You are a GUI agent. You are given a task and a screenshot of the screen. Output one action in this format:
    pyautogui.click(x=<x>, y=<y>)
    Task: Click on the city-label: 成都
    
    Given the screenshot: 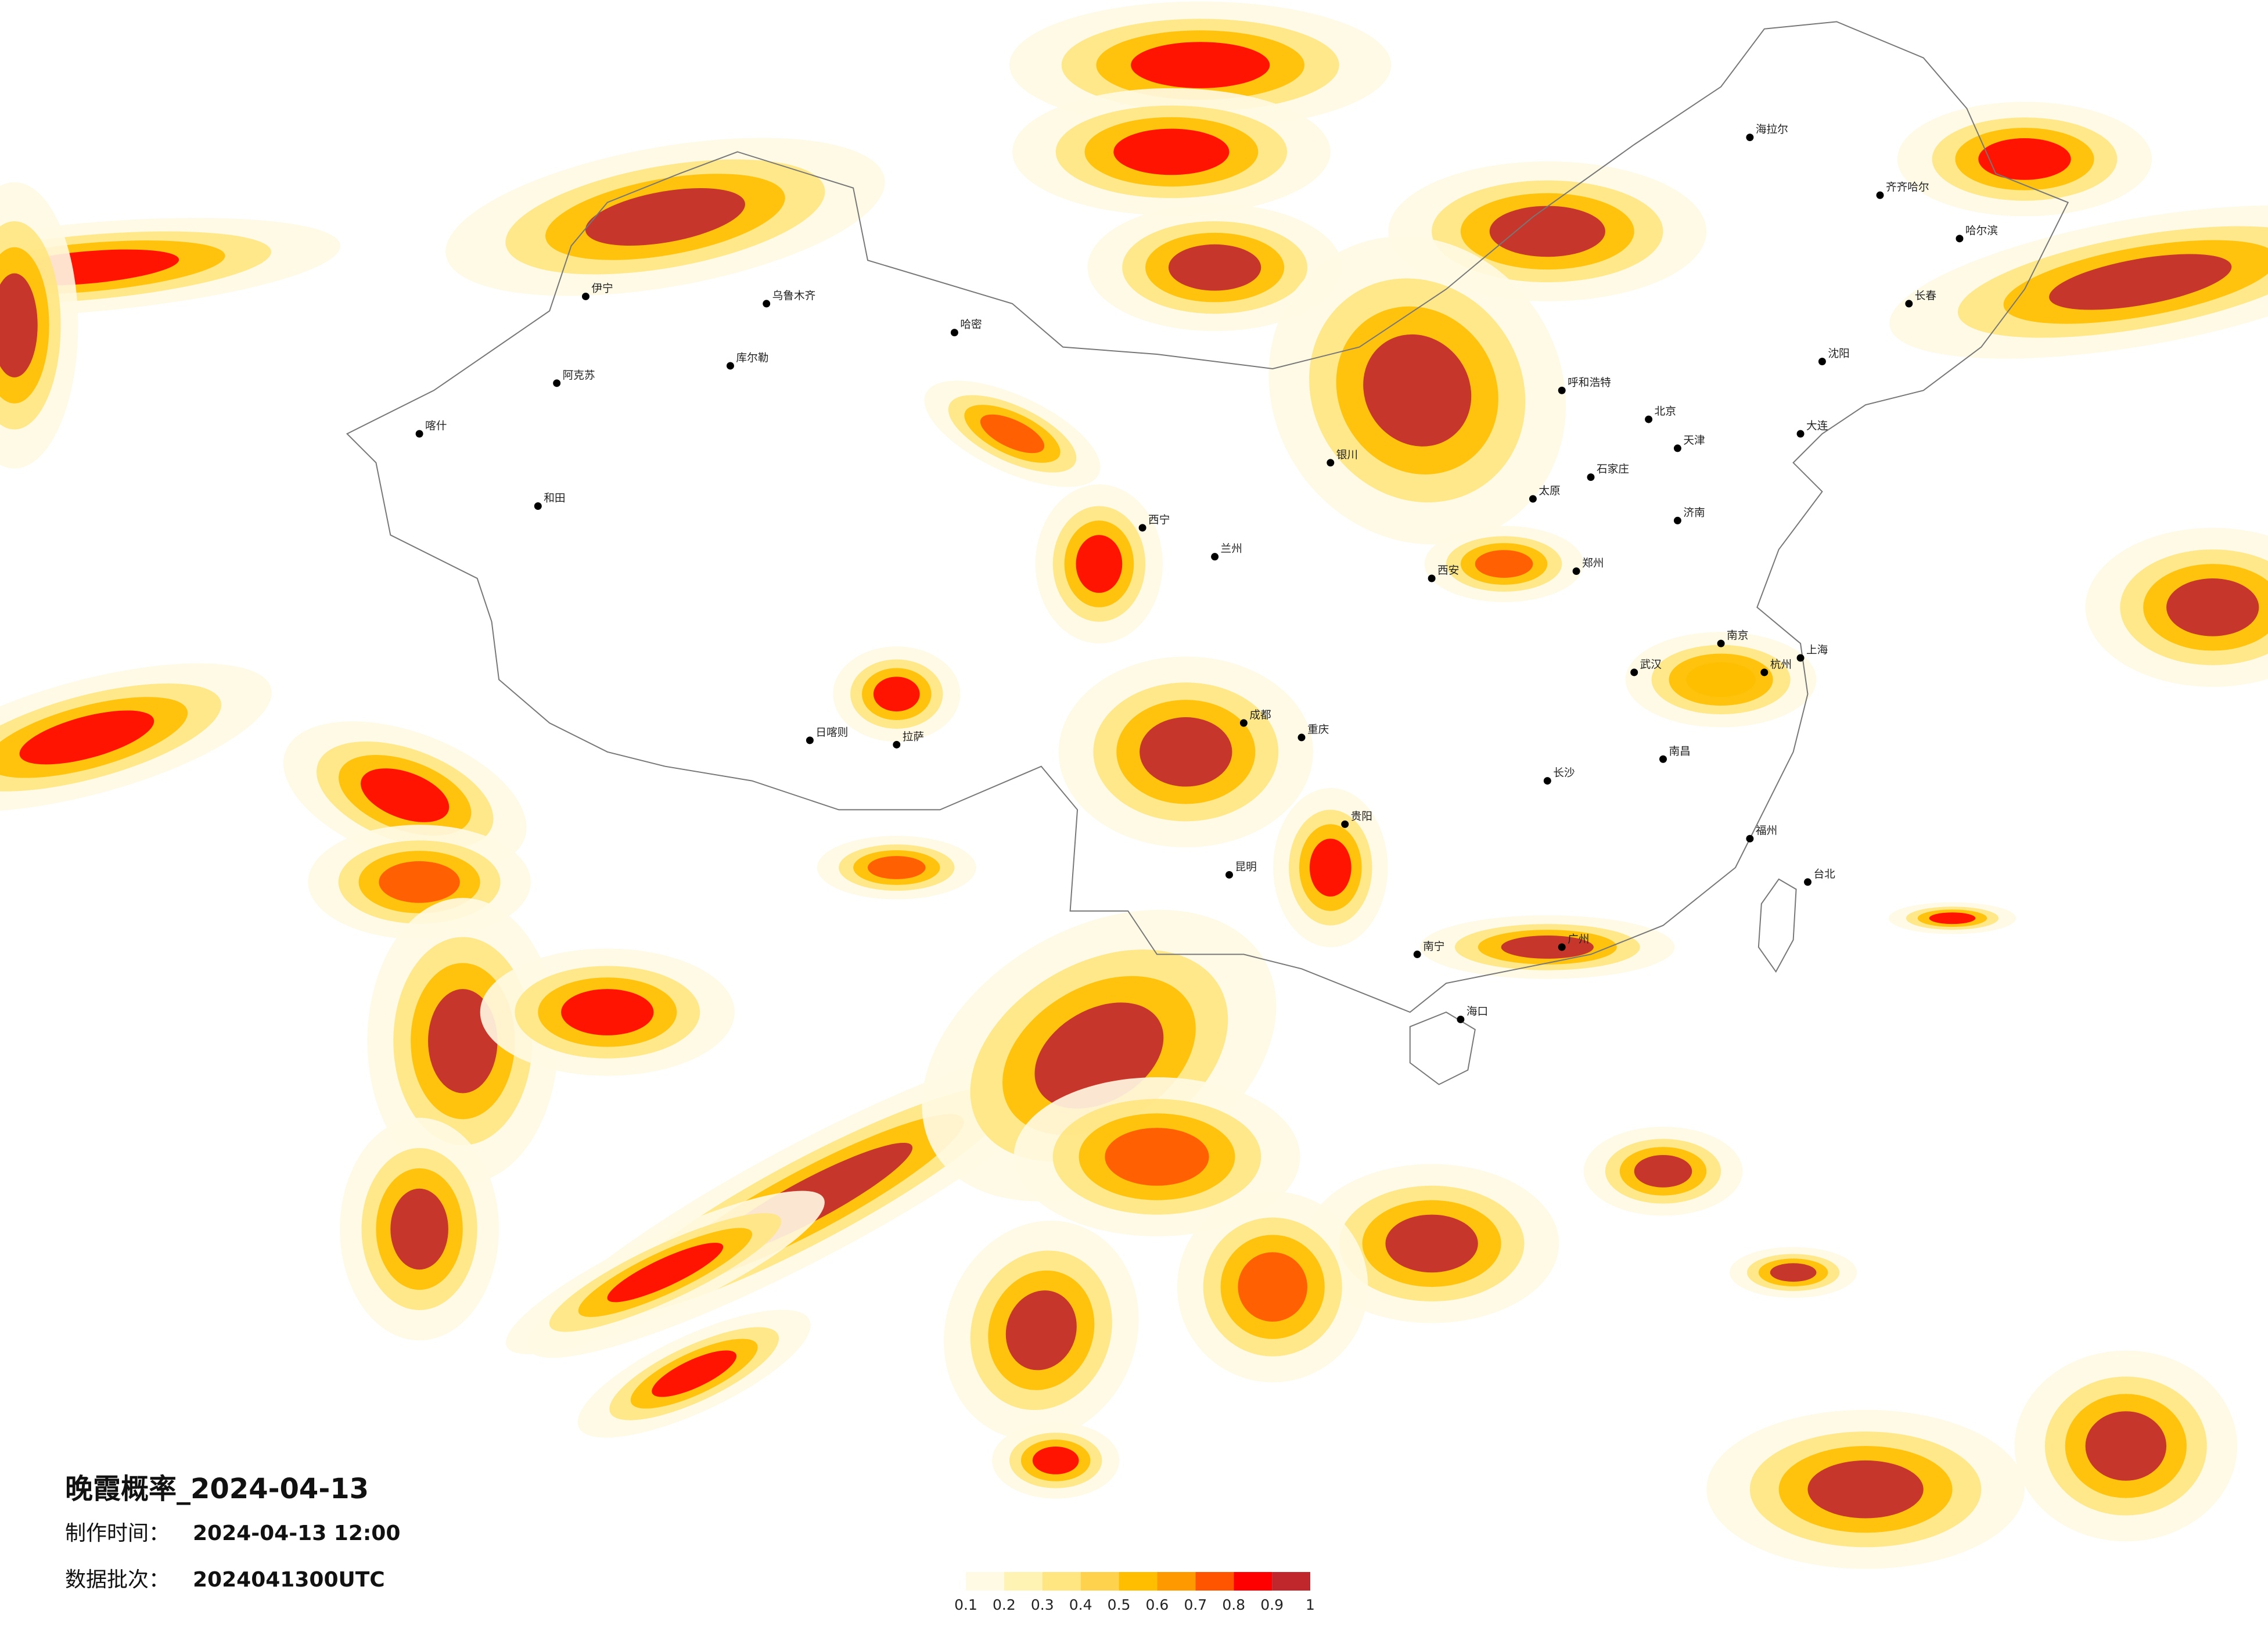 What is the action you would take?
    pyautogui.click(x=1260, y=716)
    